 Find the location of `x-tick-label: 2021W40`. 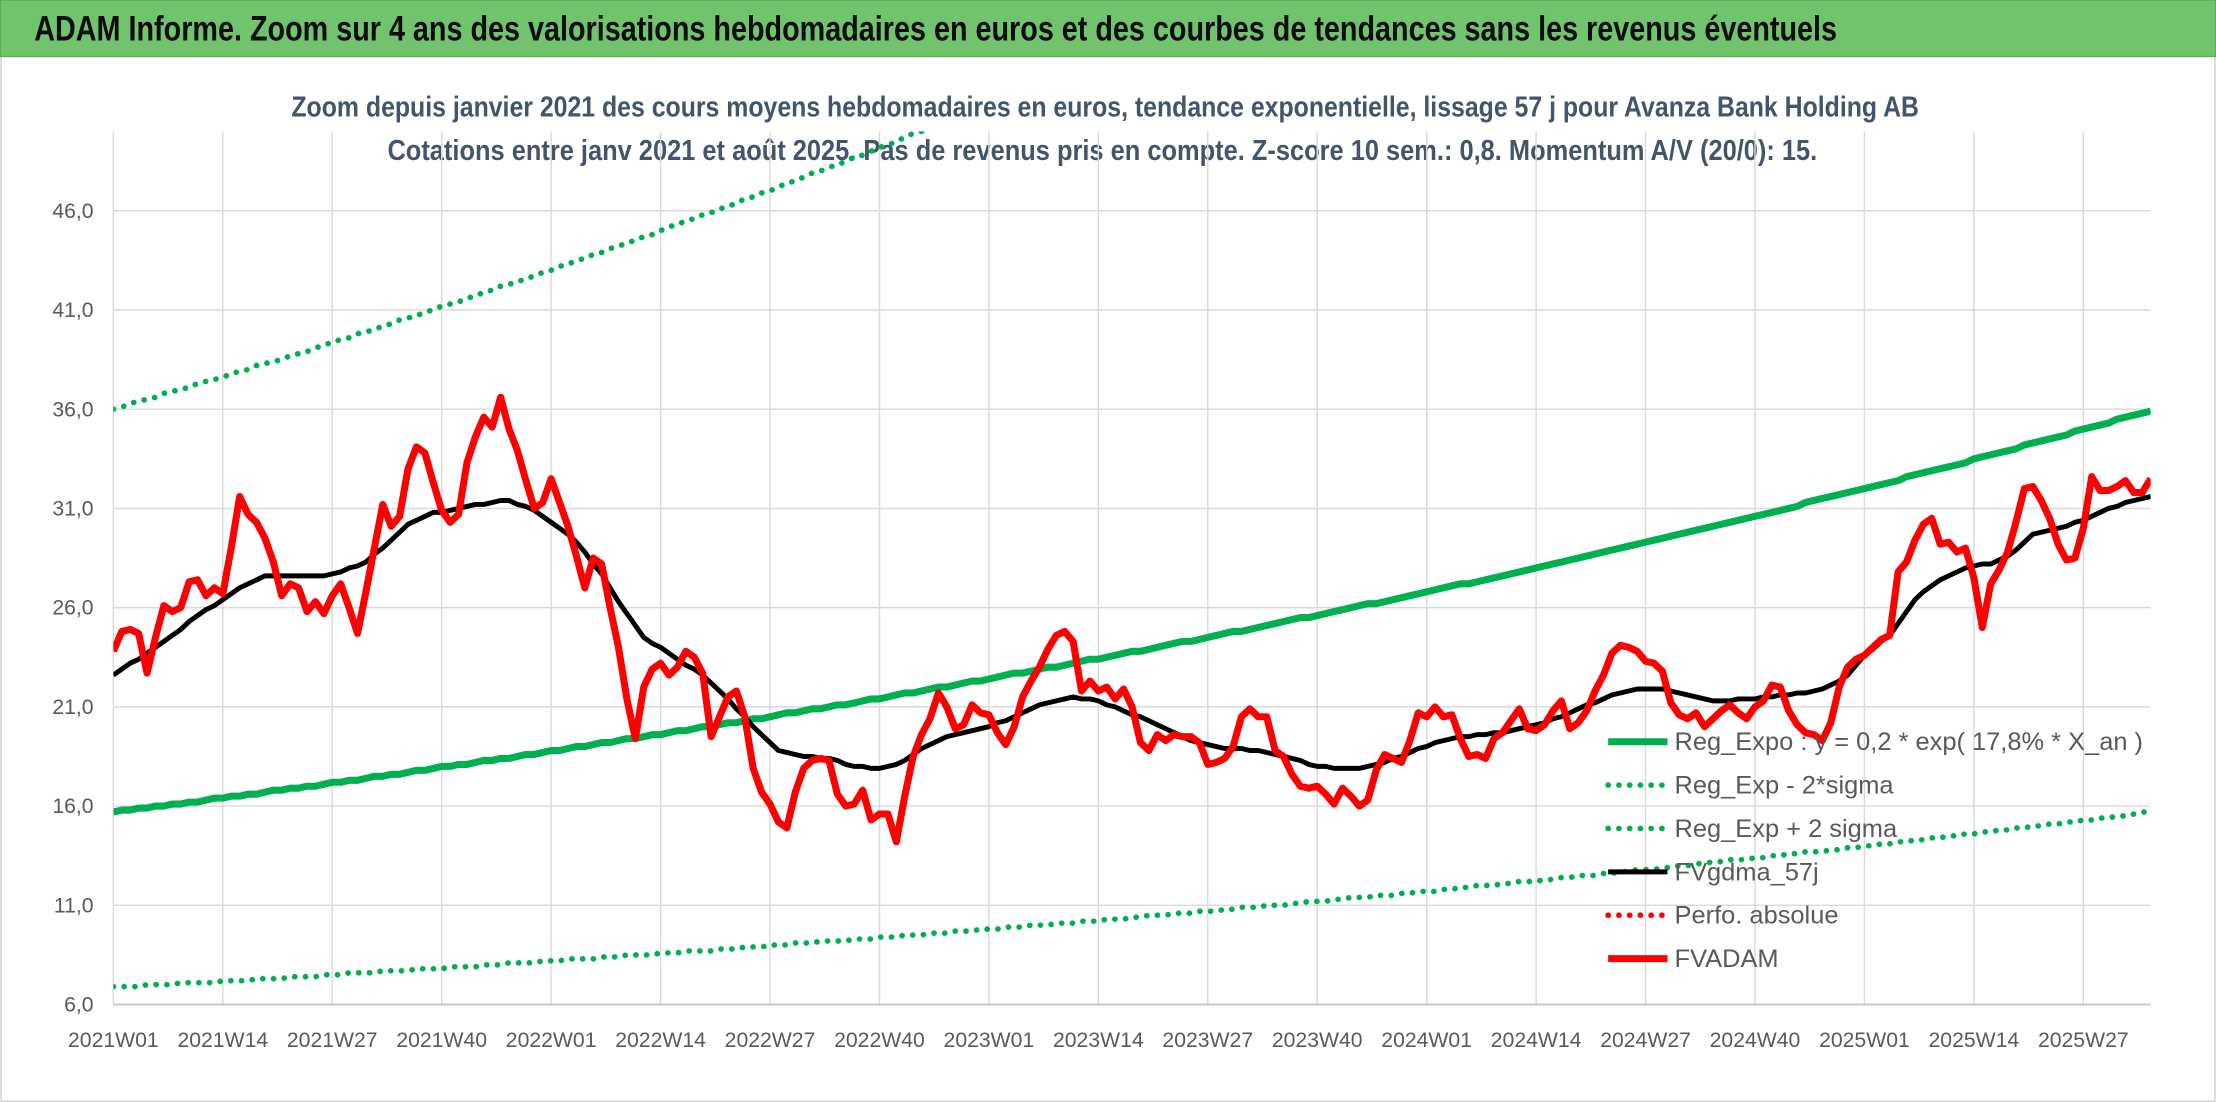

x-tick-label: 2021W40 is located at coordinates (441, 1040).